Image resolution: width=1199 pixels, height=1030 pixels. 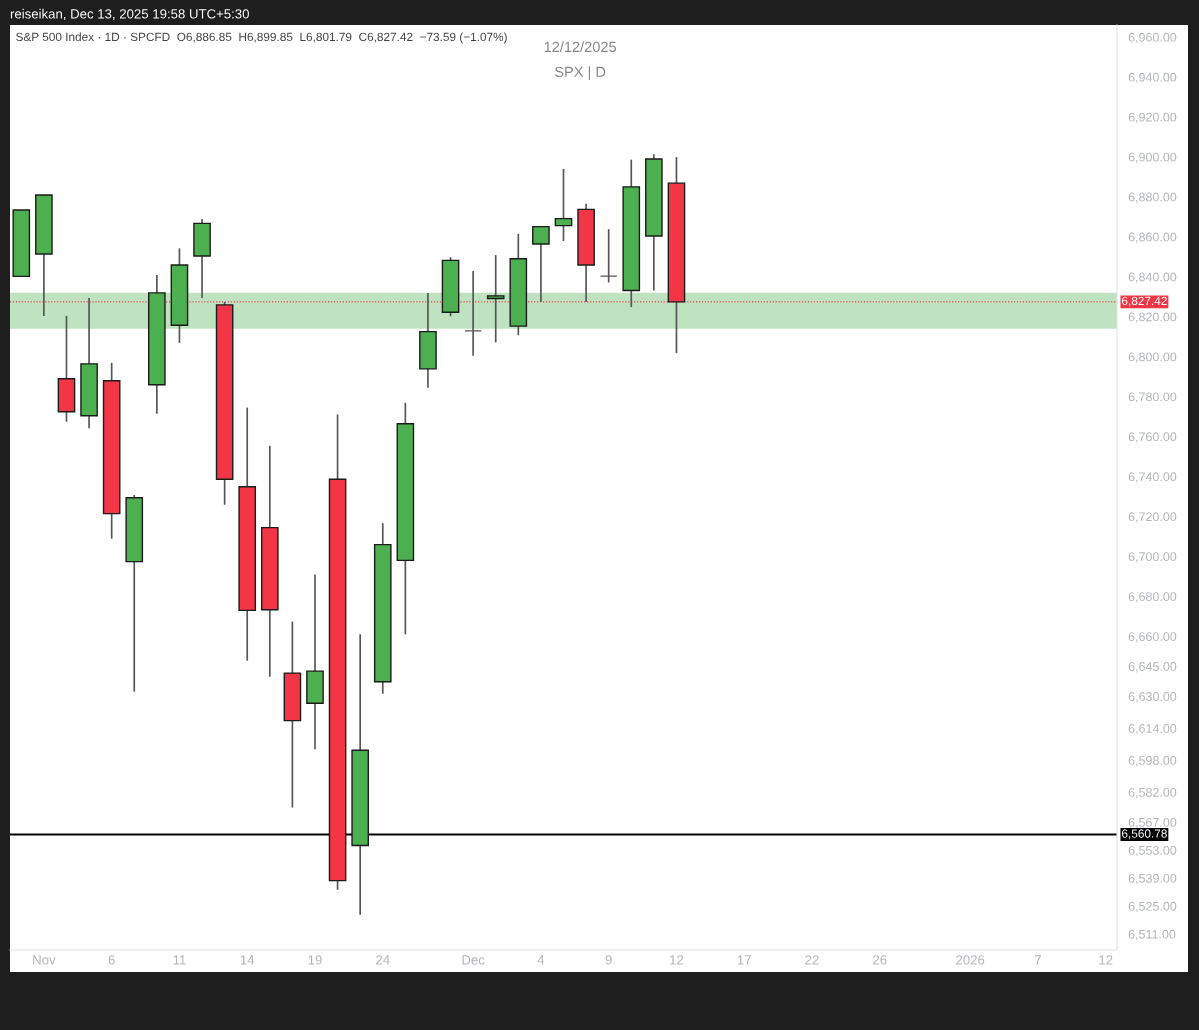 What do you see at coordinates (247, 960) in the screenshot?
I see `x-tick-label: 14` at bounding box center [247, 960].